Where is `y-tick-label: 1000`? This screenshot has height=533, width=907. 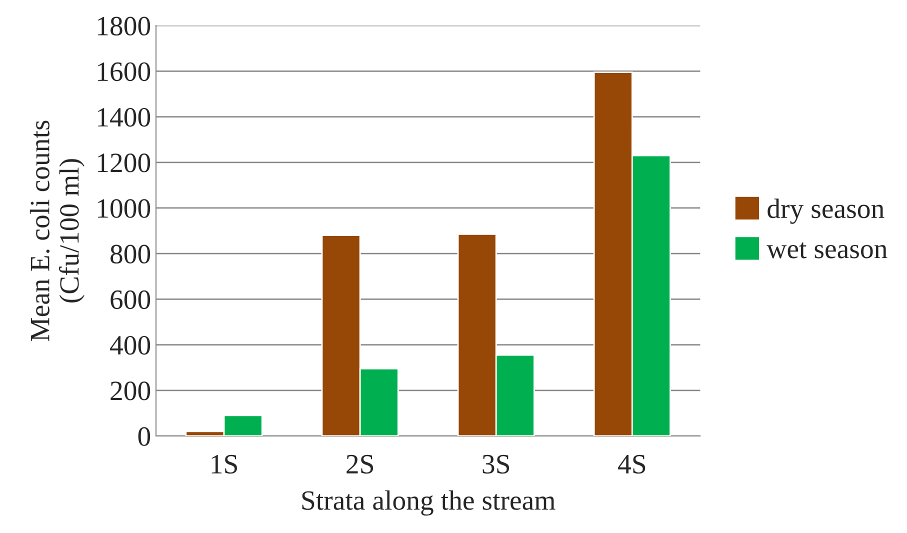
y-tick-label: 1000 is located at coordinates (124, 208).